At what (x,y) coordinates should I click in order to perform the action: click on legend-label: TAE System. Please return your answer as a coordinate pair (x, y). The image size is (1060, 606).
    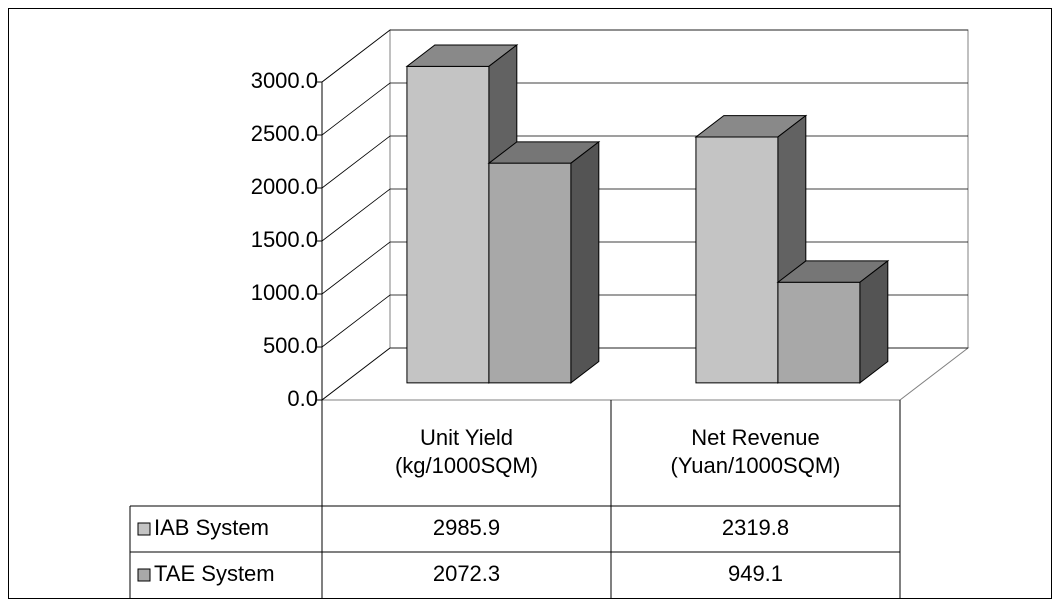
    Looking at the image, I should click on (214, 573).